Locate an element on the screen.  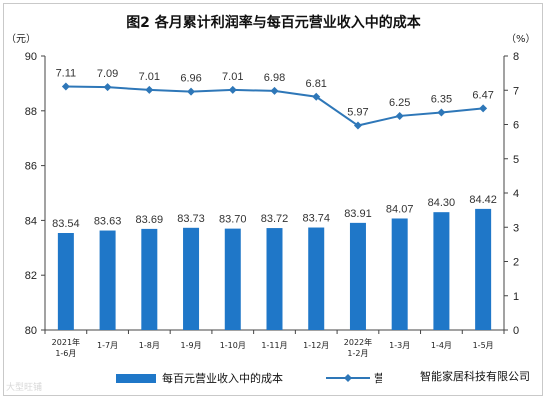
legend-bar-swatch is located at coordinates (136, 378).